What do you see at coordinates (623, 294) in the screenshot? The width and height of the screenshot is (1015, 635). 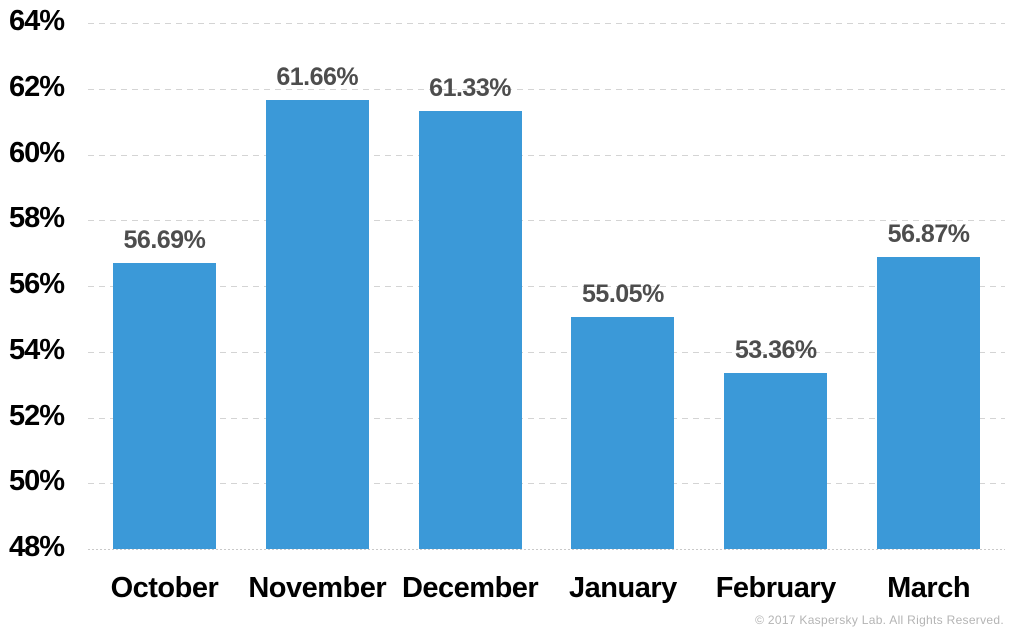 I see `bar-value-label: 55.05%` at bounding box center [623, 294].